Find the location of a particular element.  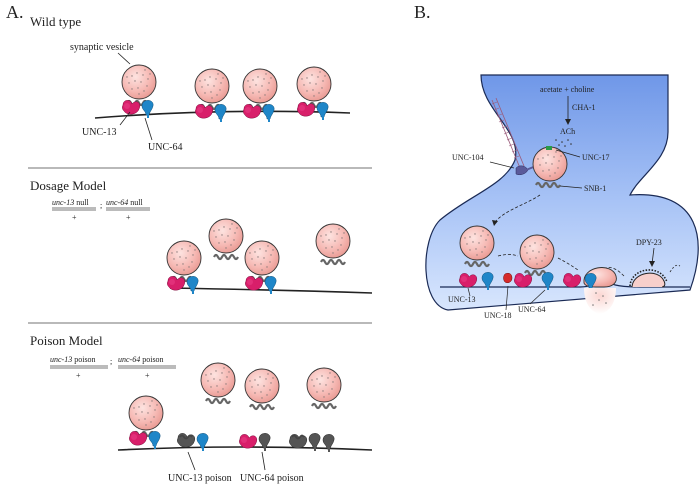

synaptic-vesicle-label: synaptic vesicle is located at coordinates (102, 47).